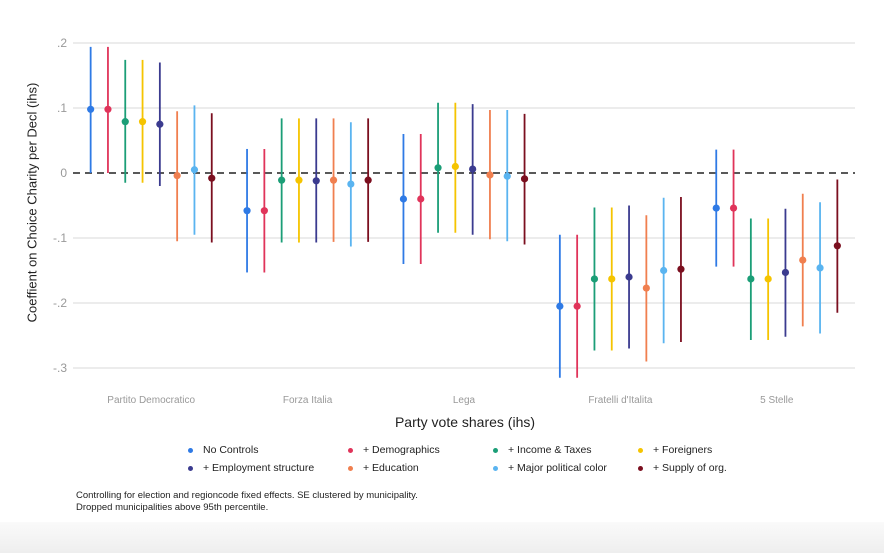 This screenshot has width=884, height=553. I want to click on y-tick-label: -.1, so click(60, 238).